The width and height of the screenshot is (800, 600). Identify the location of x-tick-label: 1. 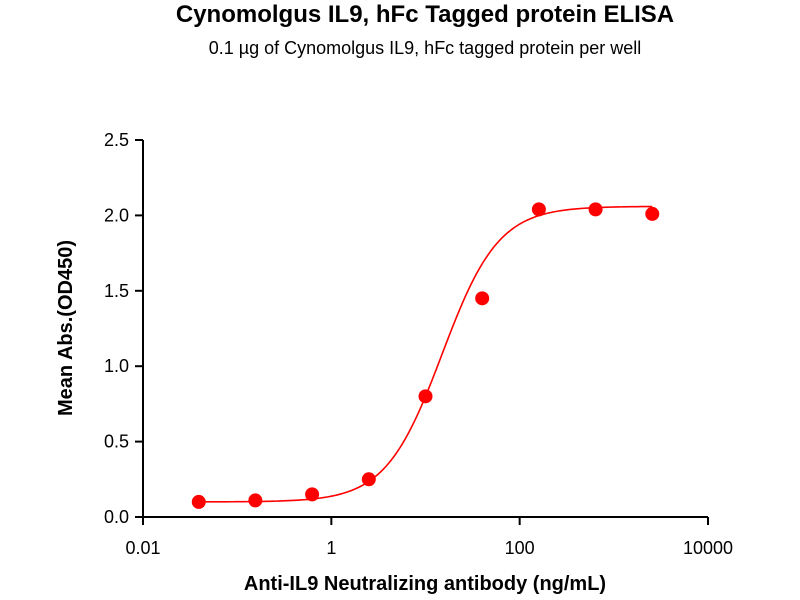
(331, 548).